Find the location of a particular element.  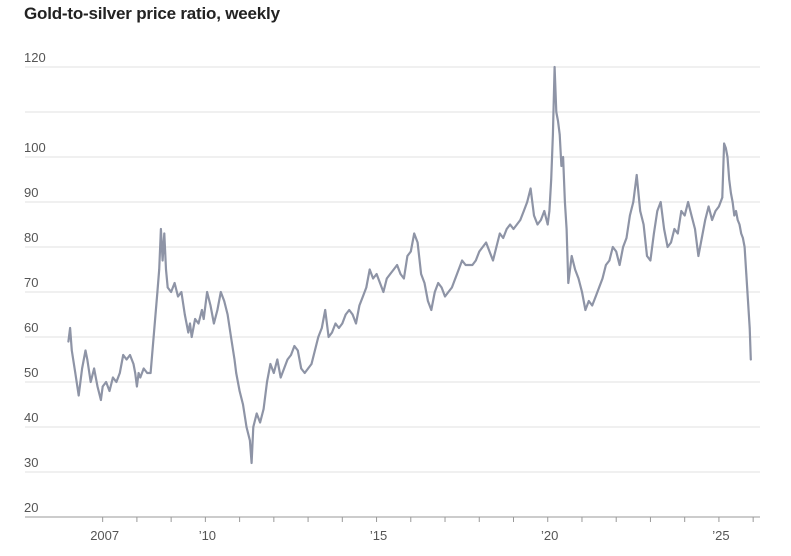

y-tick-label: 60 is located at coordinates (31, 327).